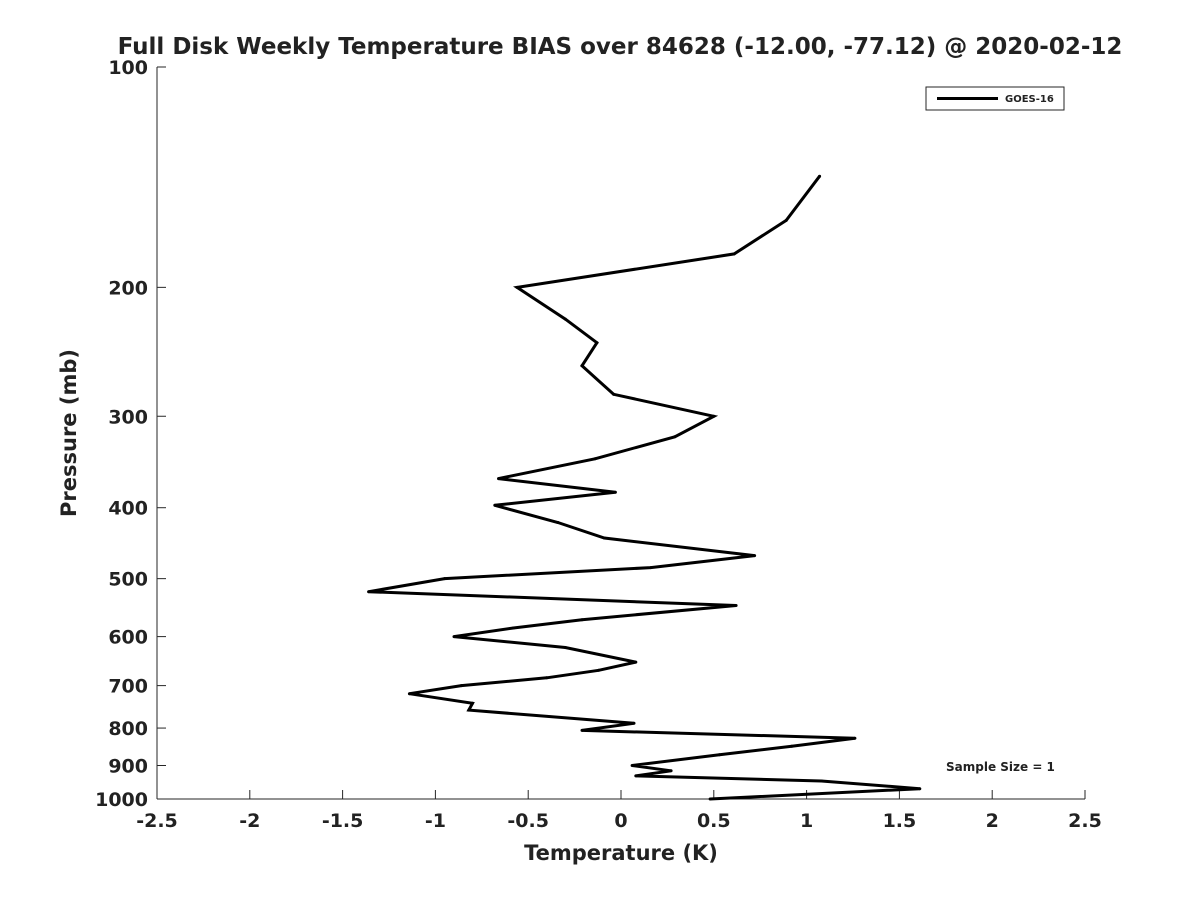  What do you see at coordinates (1029, 99) in the screenshot?
I see `legend-label-goes-16: GOES-16` at bounding box center [1029, 99].